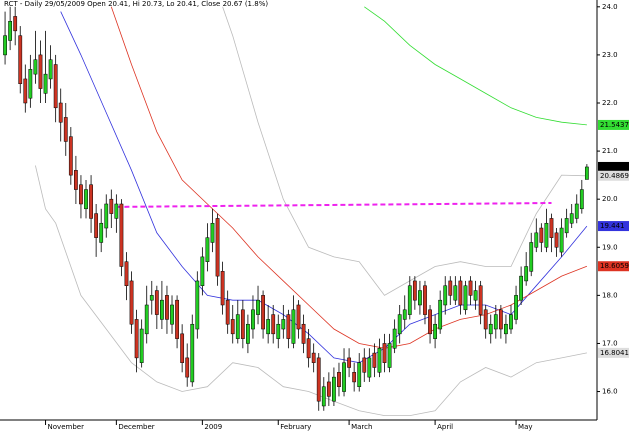  What do you see at coordinates (610, 167) in the screenshot?
I see `value-box-label: 20.67` at bounding box center [610, 167].